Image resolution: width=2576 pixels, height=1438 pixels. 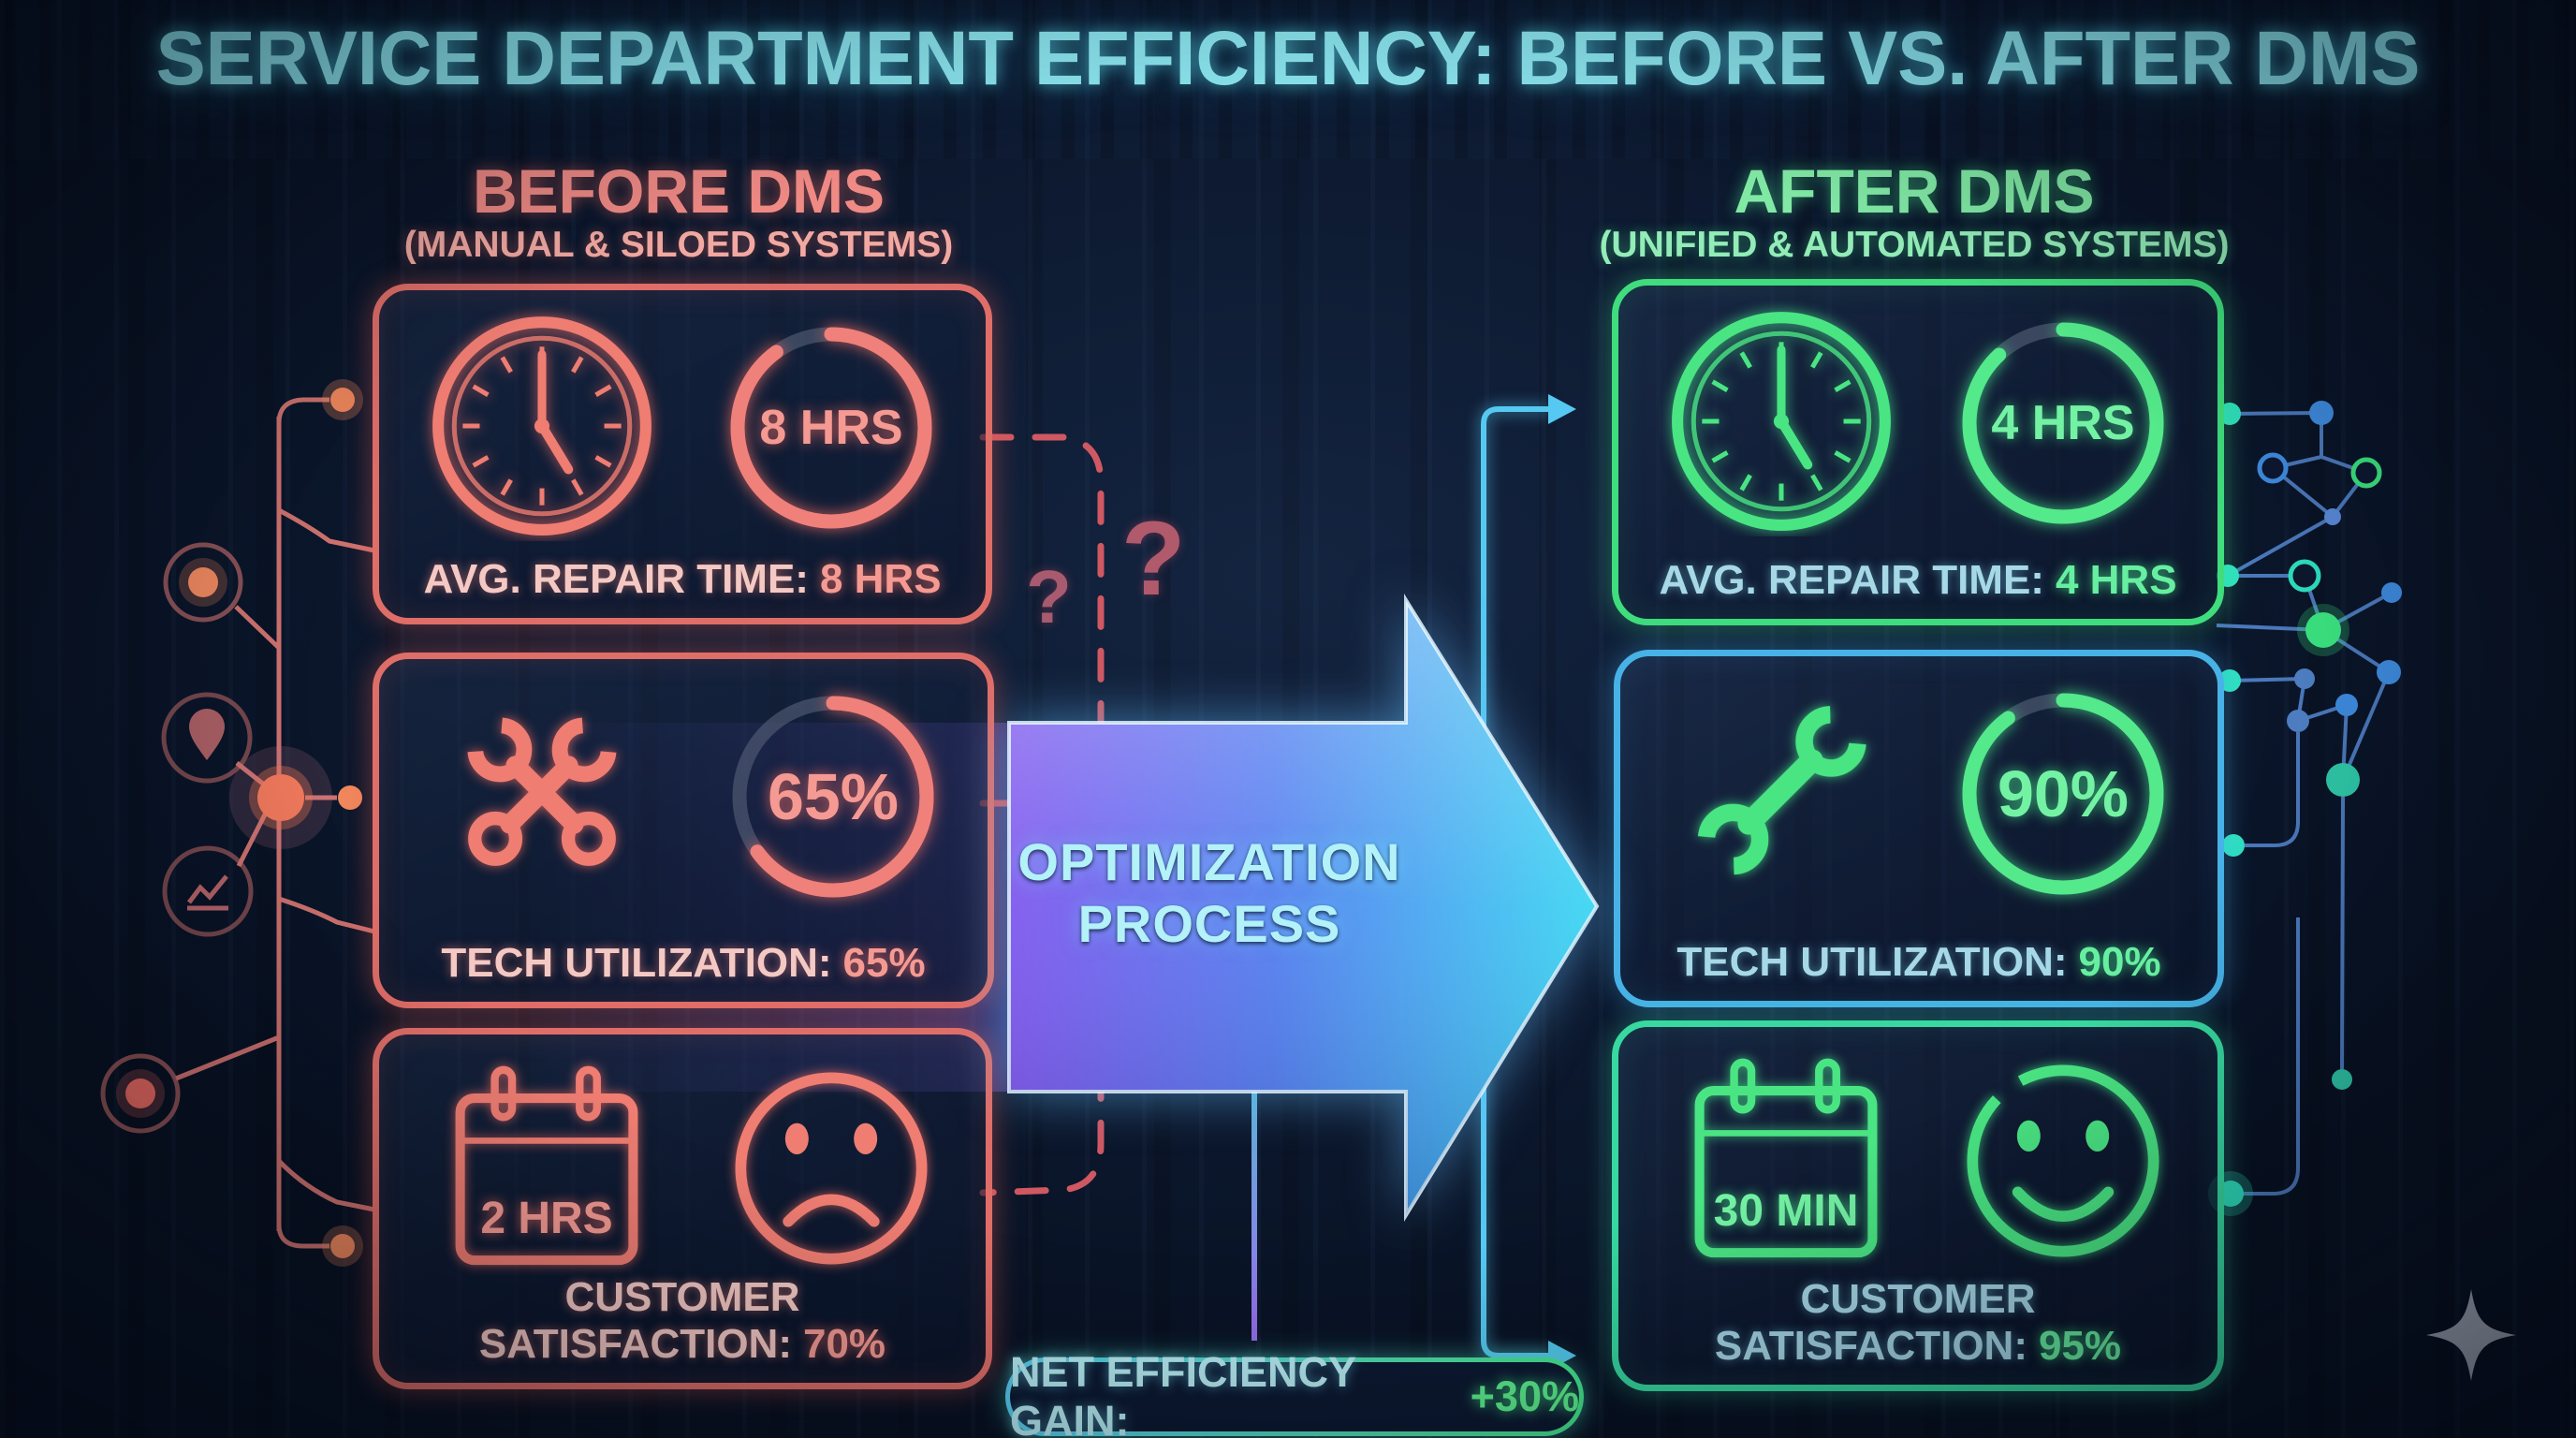 I want to click on sparkle-icon, so click(x=2471, y=1335).